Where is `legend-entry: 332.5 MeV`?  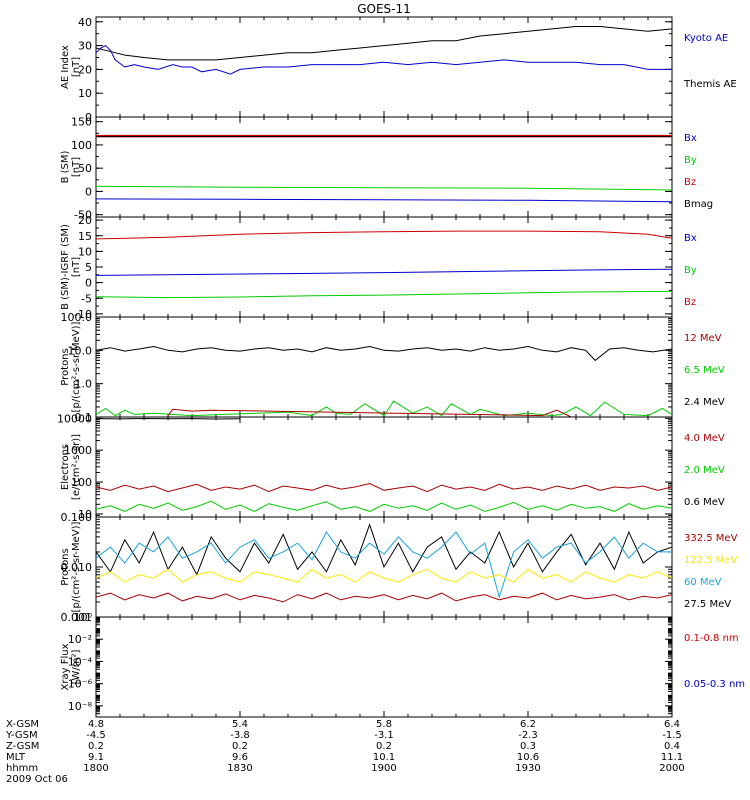
legend-entry: 332.5 MeV is located at coordinates (711, 538).